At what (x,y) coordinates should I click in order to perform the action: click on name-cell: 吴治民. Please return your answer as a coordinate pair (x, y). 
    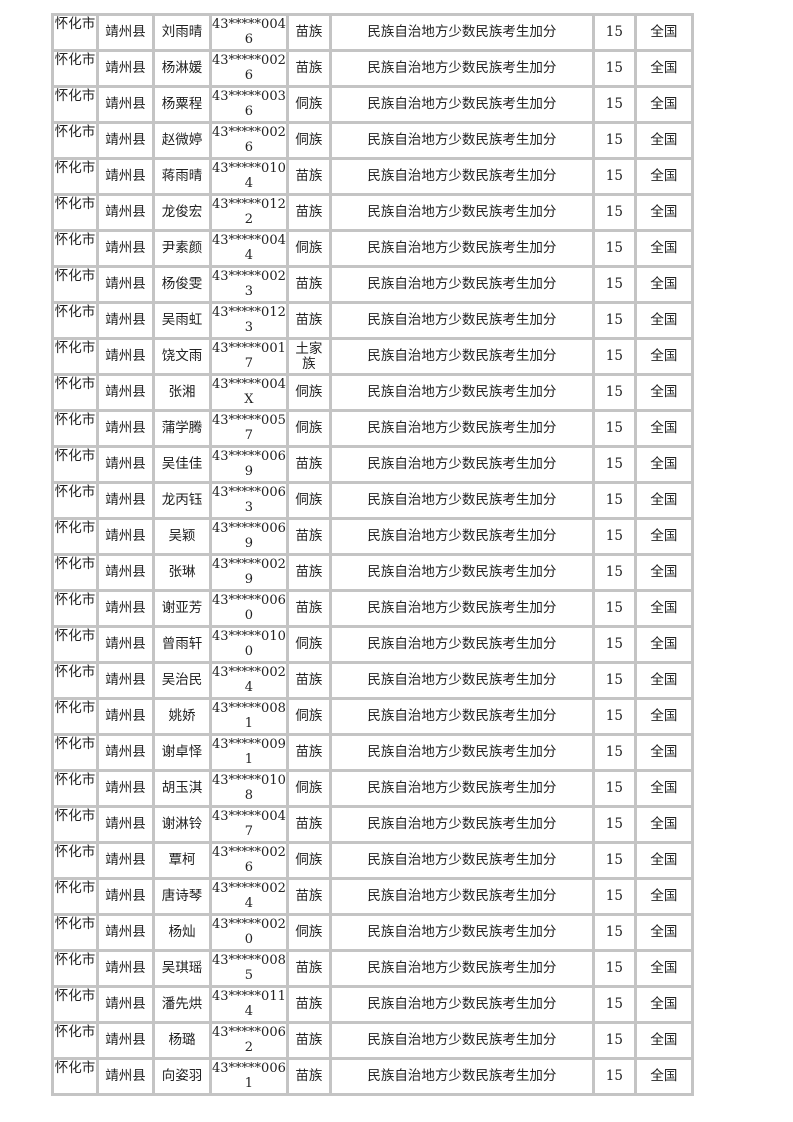
    Looking at the image, I should click on (182, 680).